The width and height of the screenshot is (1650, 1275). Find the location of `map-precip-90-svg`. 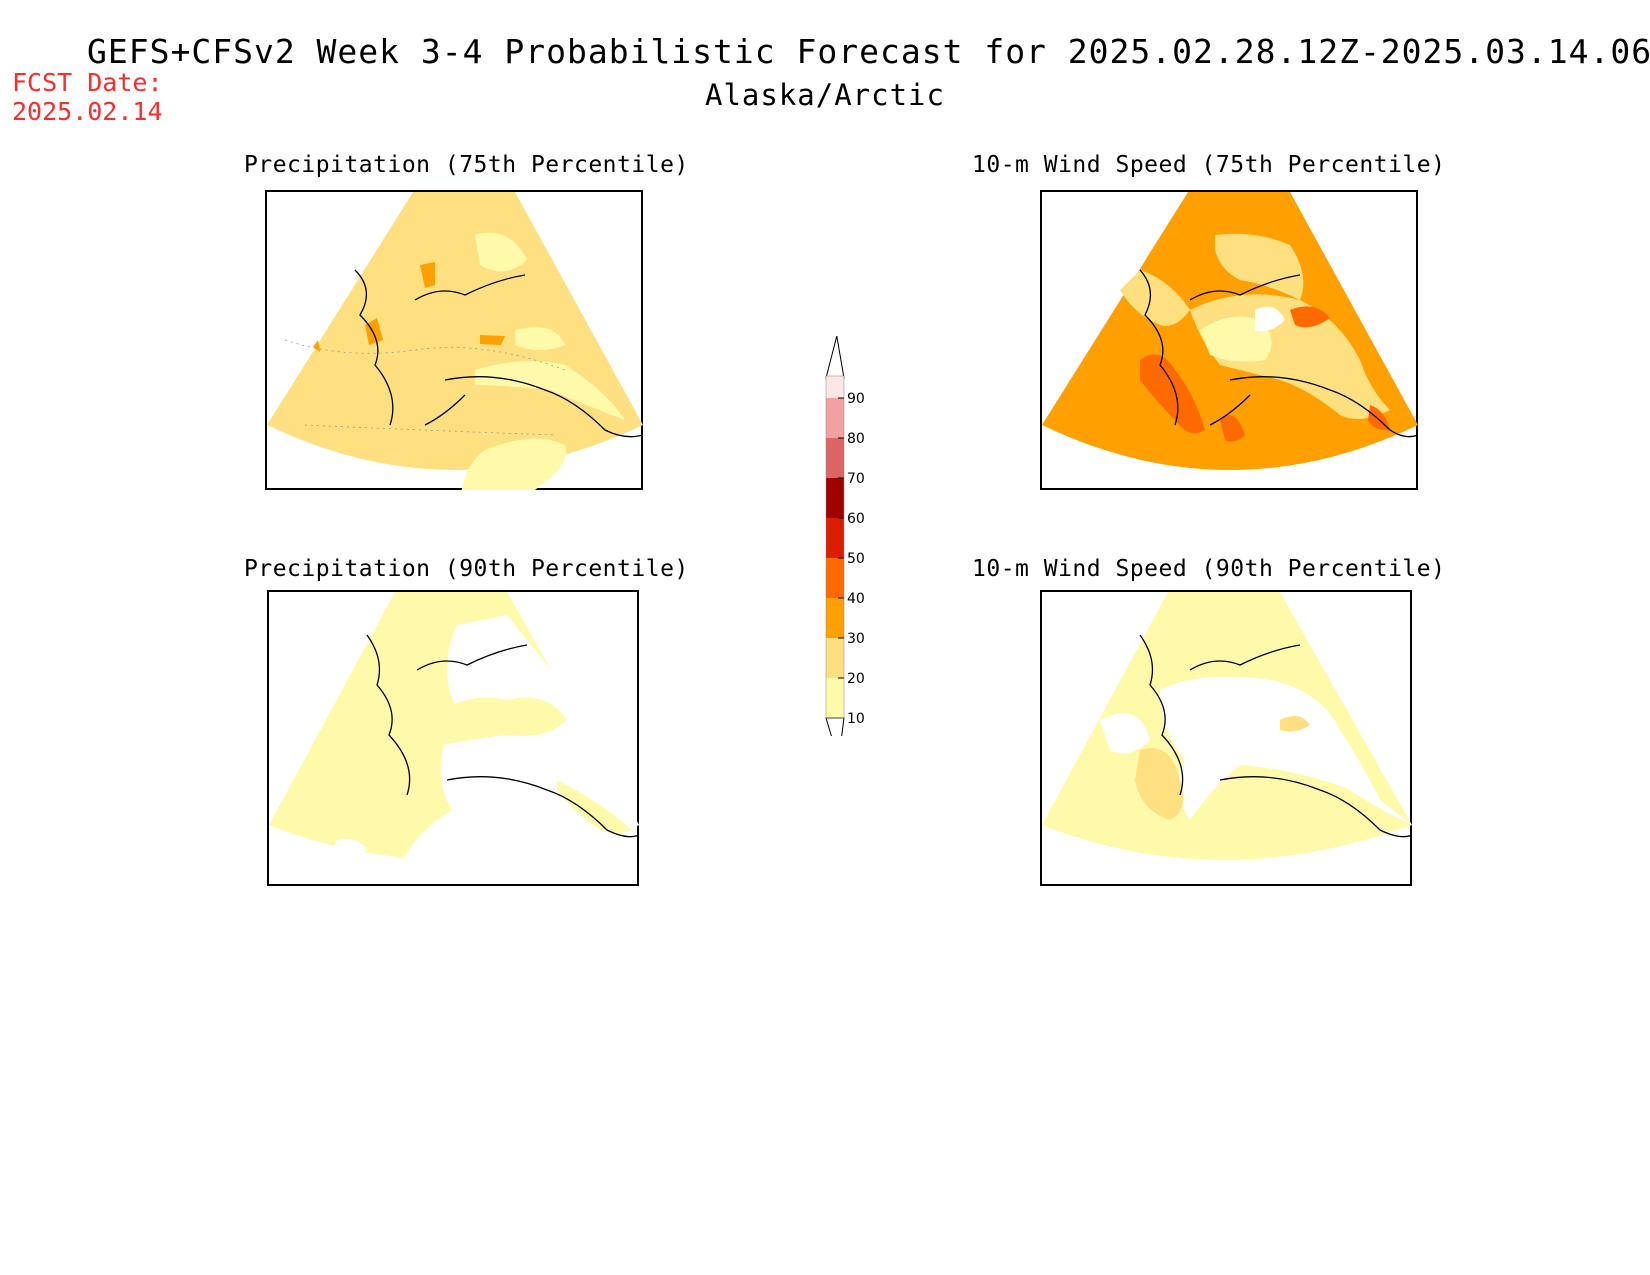

map-precip-90-svg is located at coordinates (453, 738).